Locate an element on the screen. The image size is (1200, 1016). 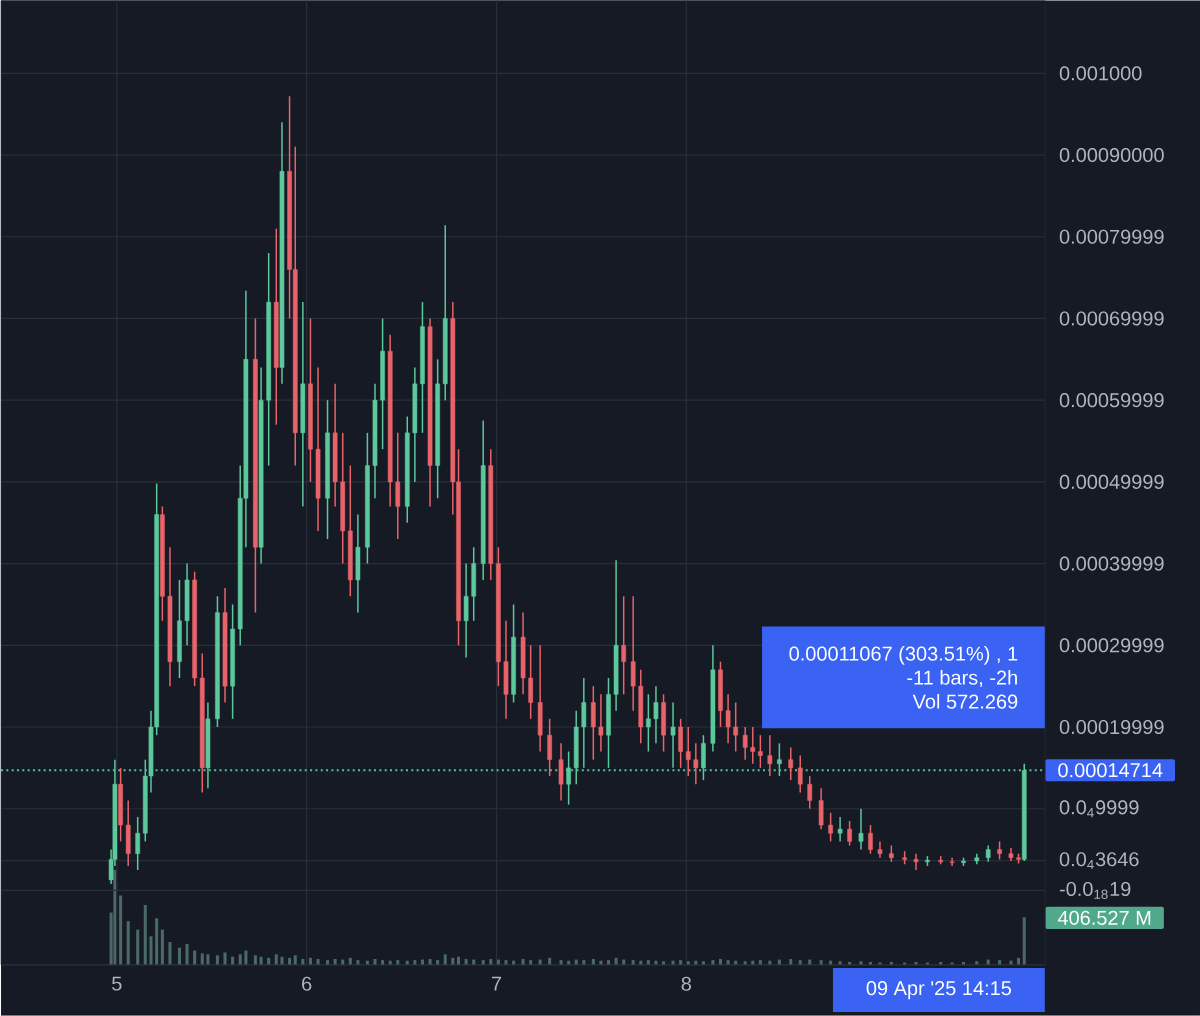
annotation: -11 bars, -2h is located at coordinates (962, 679).